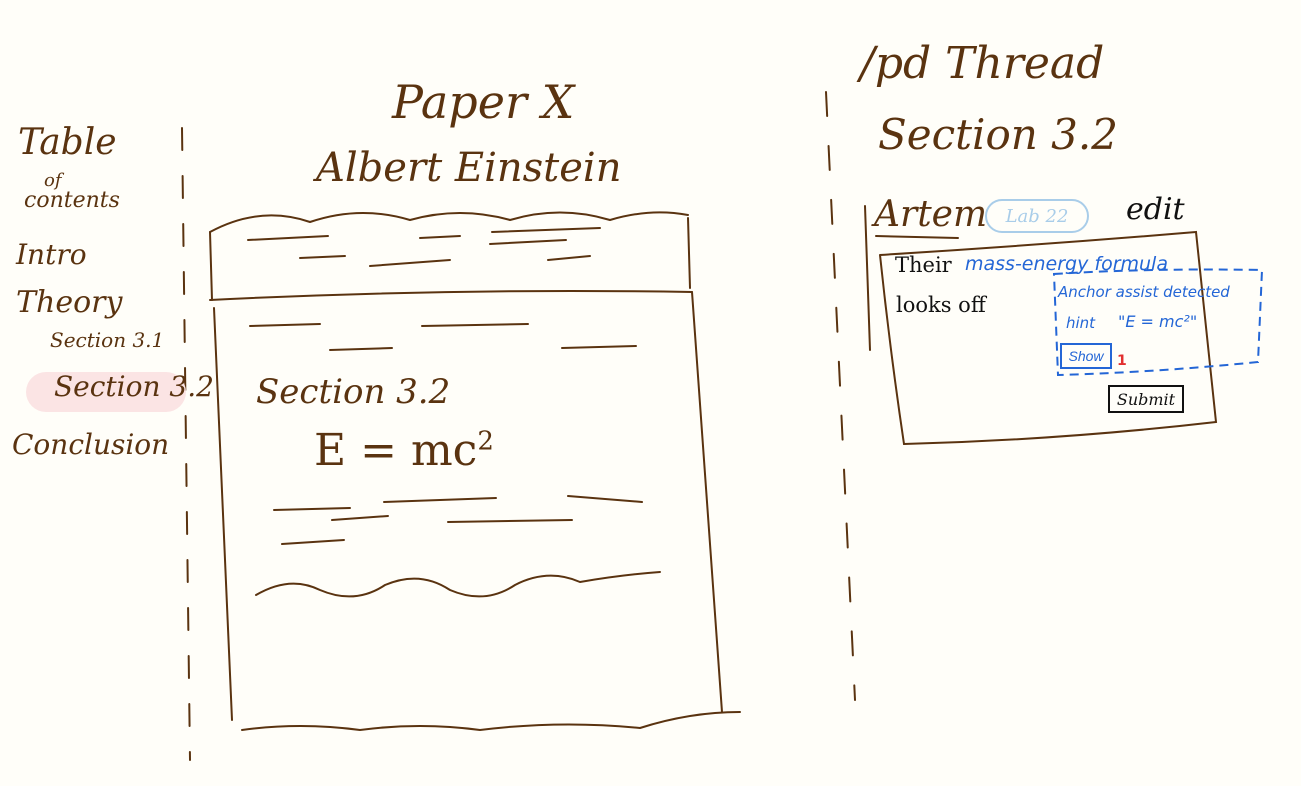 The image size is (1301, 786). What do you see at coordinates (931, 214) in the screenshot?
I see `comment-author: Artem` at bounding box center [931, 214].